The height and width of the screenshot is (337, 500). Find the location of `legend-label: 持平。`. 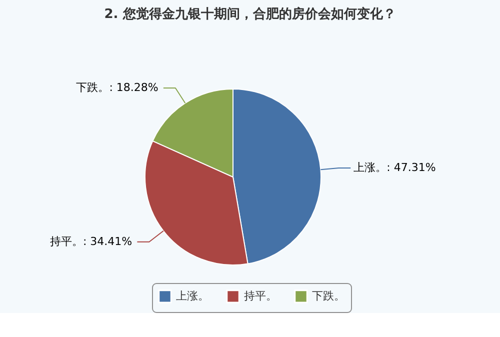

legend-label: 持平。 is located at coordinates (260, 295).